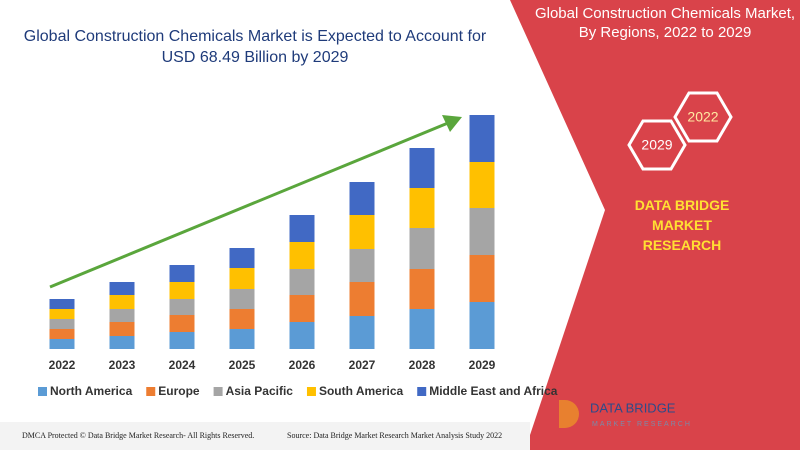  I want to click on logo-mark, so click(569, 414).